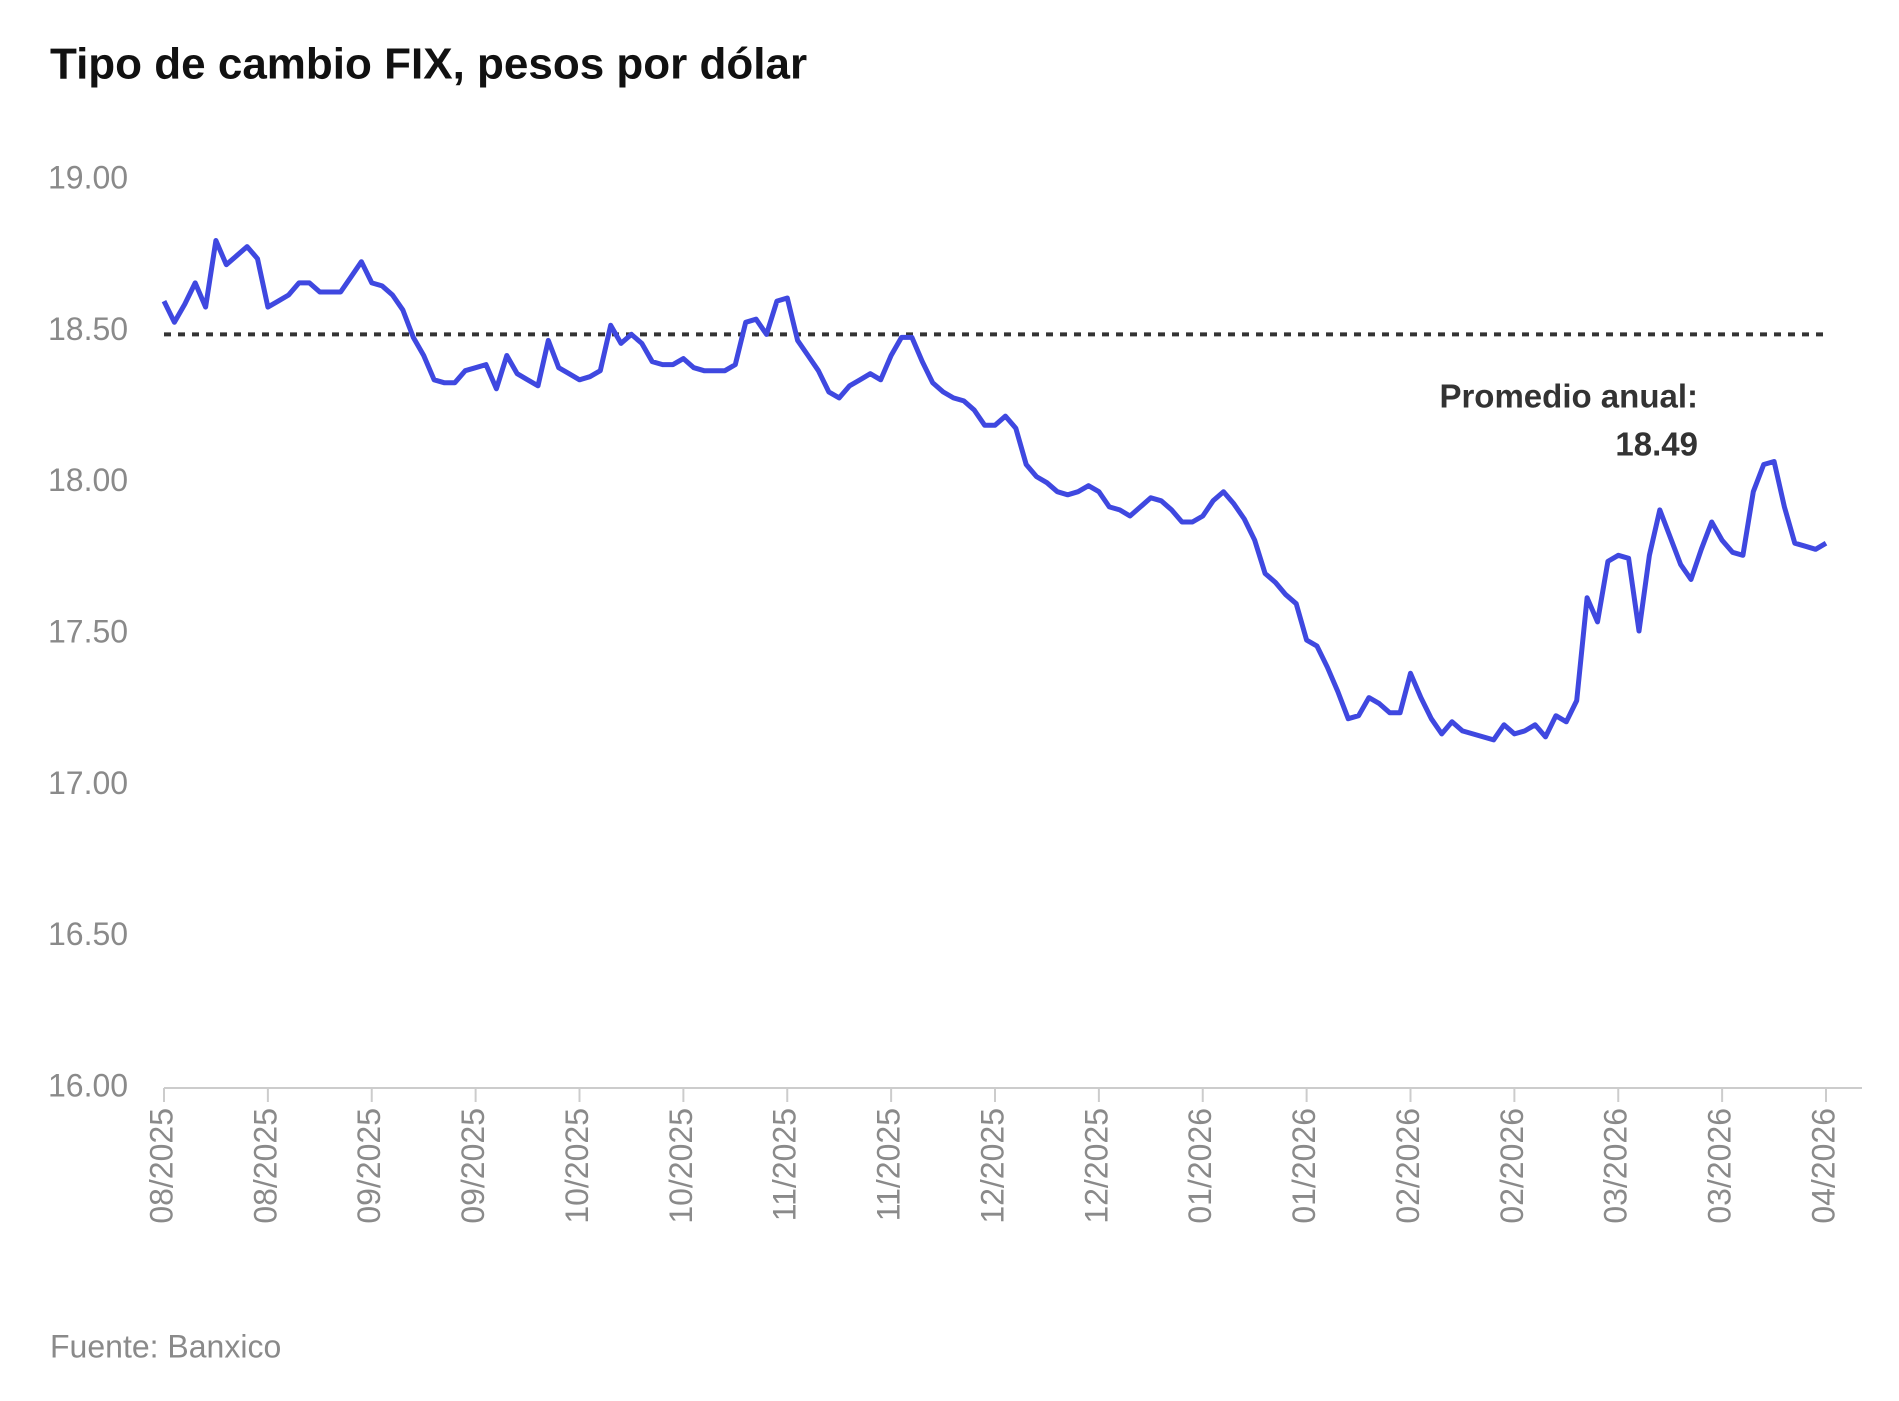  What do you see at coordinates (165, 1346) in the screenshot?
I see `source: Fuente: Banxico` at bounding box center [165, 1346].